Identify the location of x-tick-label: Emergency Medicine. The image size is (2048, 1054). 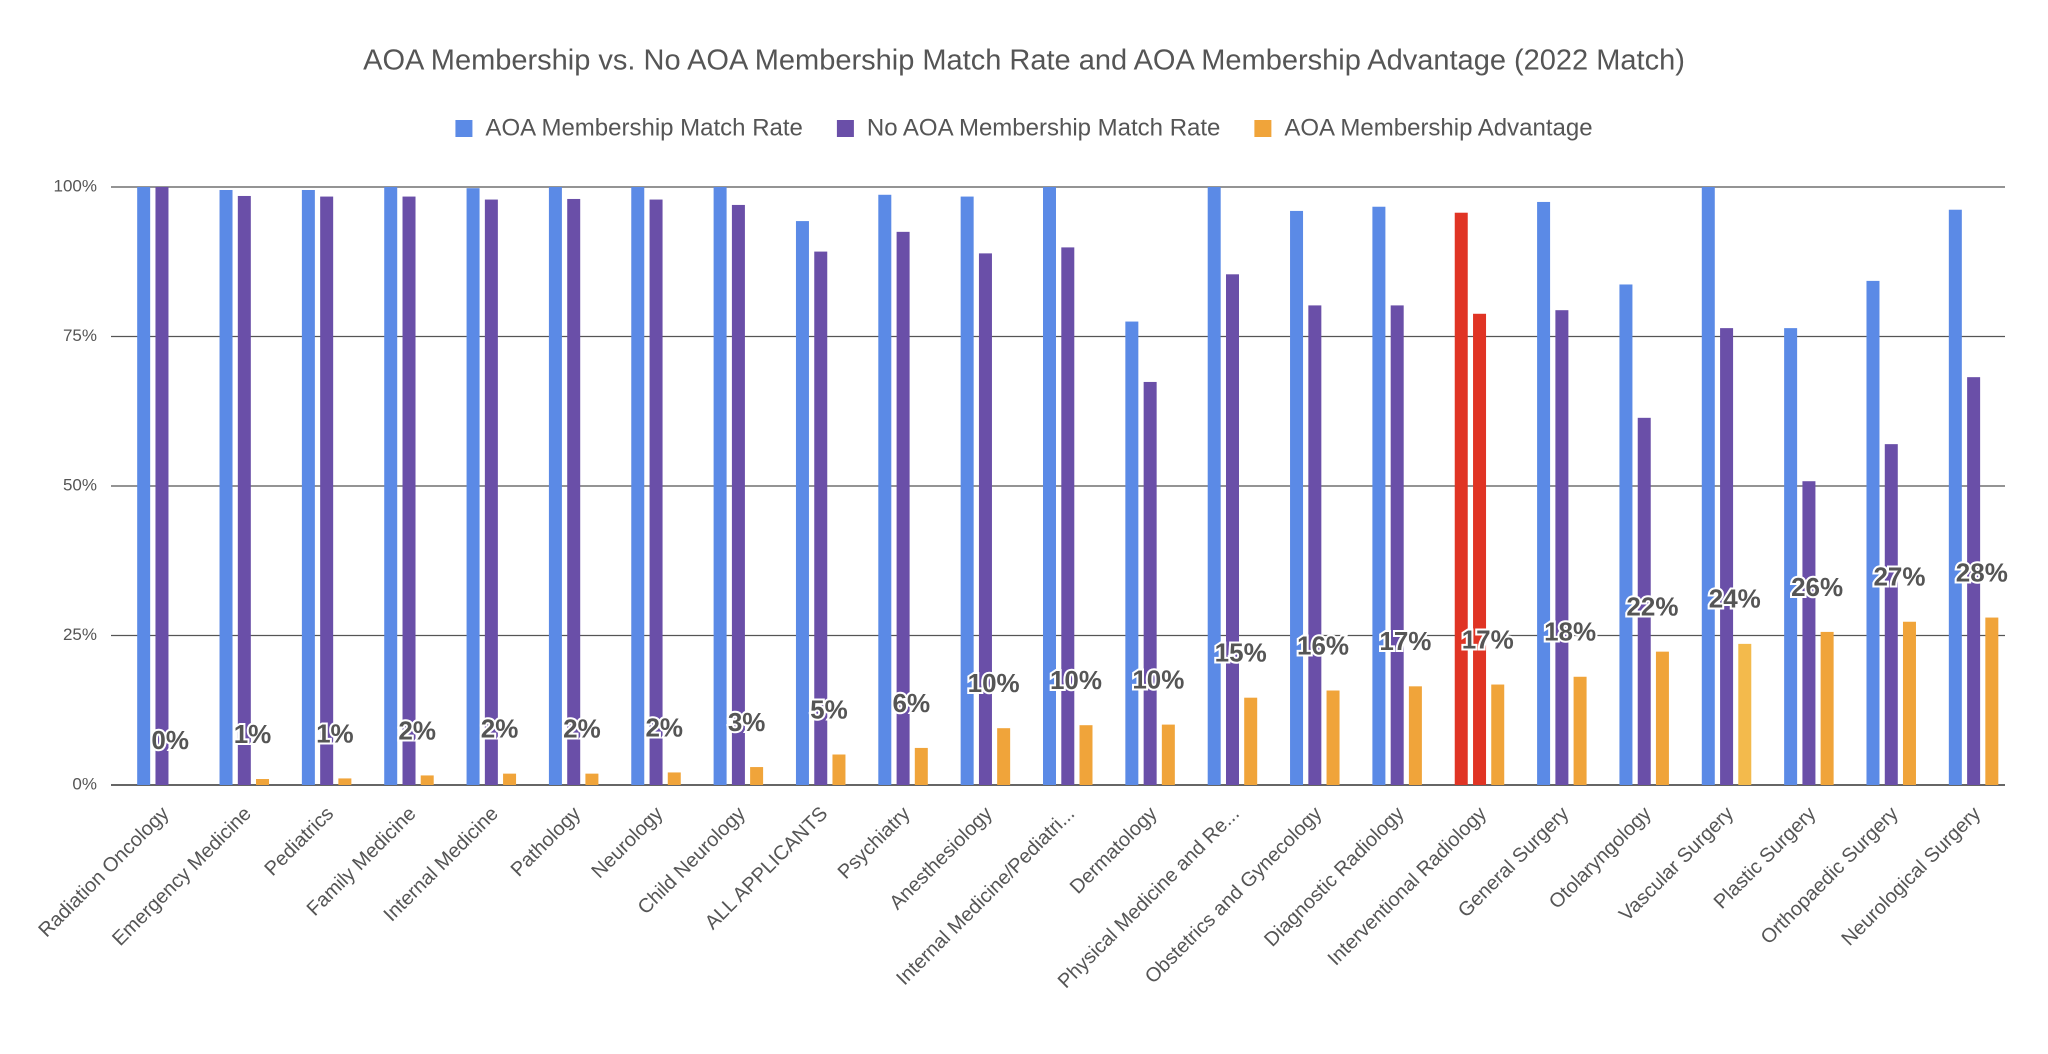
(182, 877).